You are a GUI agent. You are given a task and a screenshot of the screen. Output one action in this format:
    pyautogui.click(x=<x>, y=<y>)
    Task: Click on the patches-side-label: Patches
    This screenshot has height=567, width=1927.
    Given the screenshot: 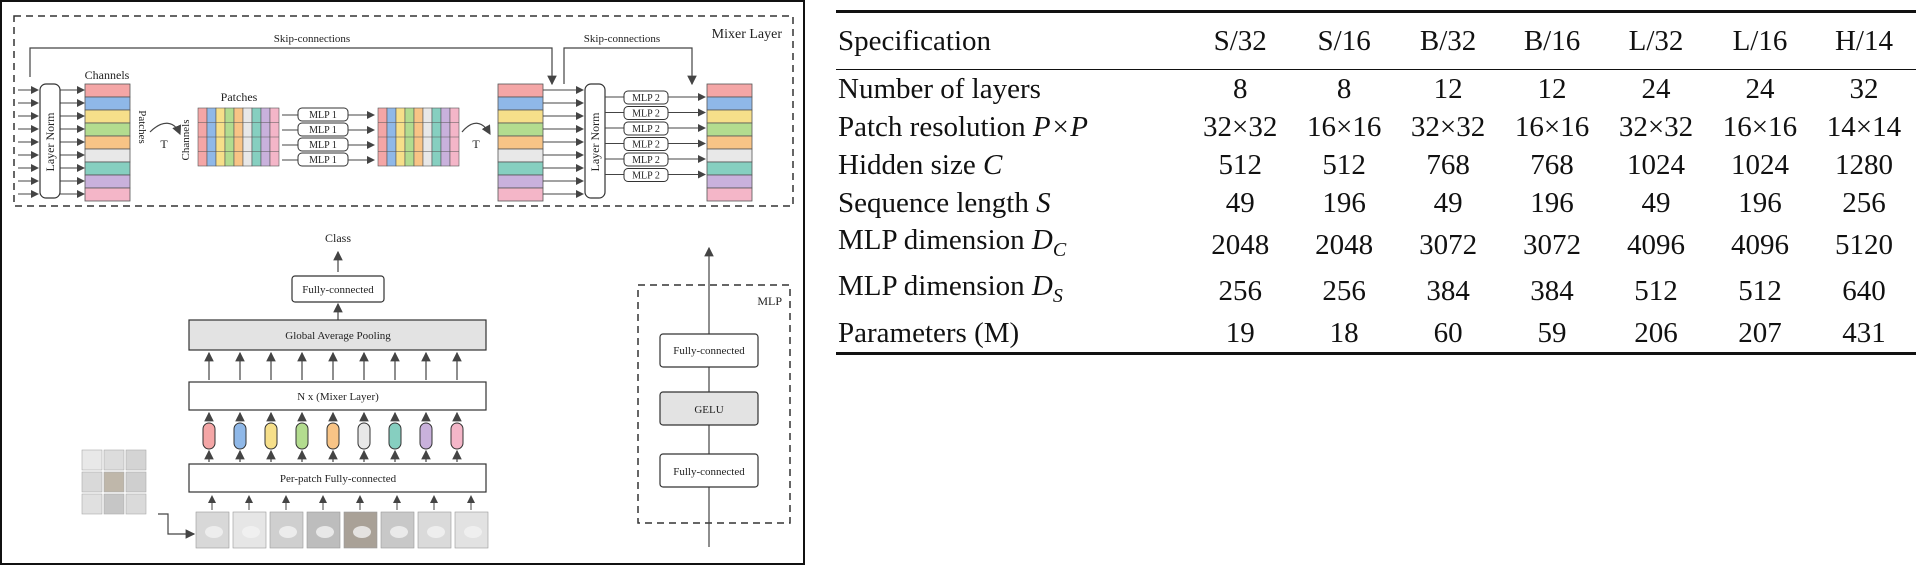 What is the action you would take?
    pyautogui.click(x=142, y=127)
    